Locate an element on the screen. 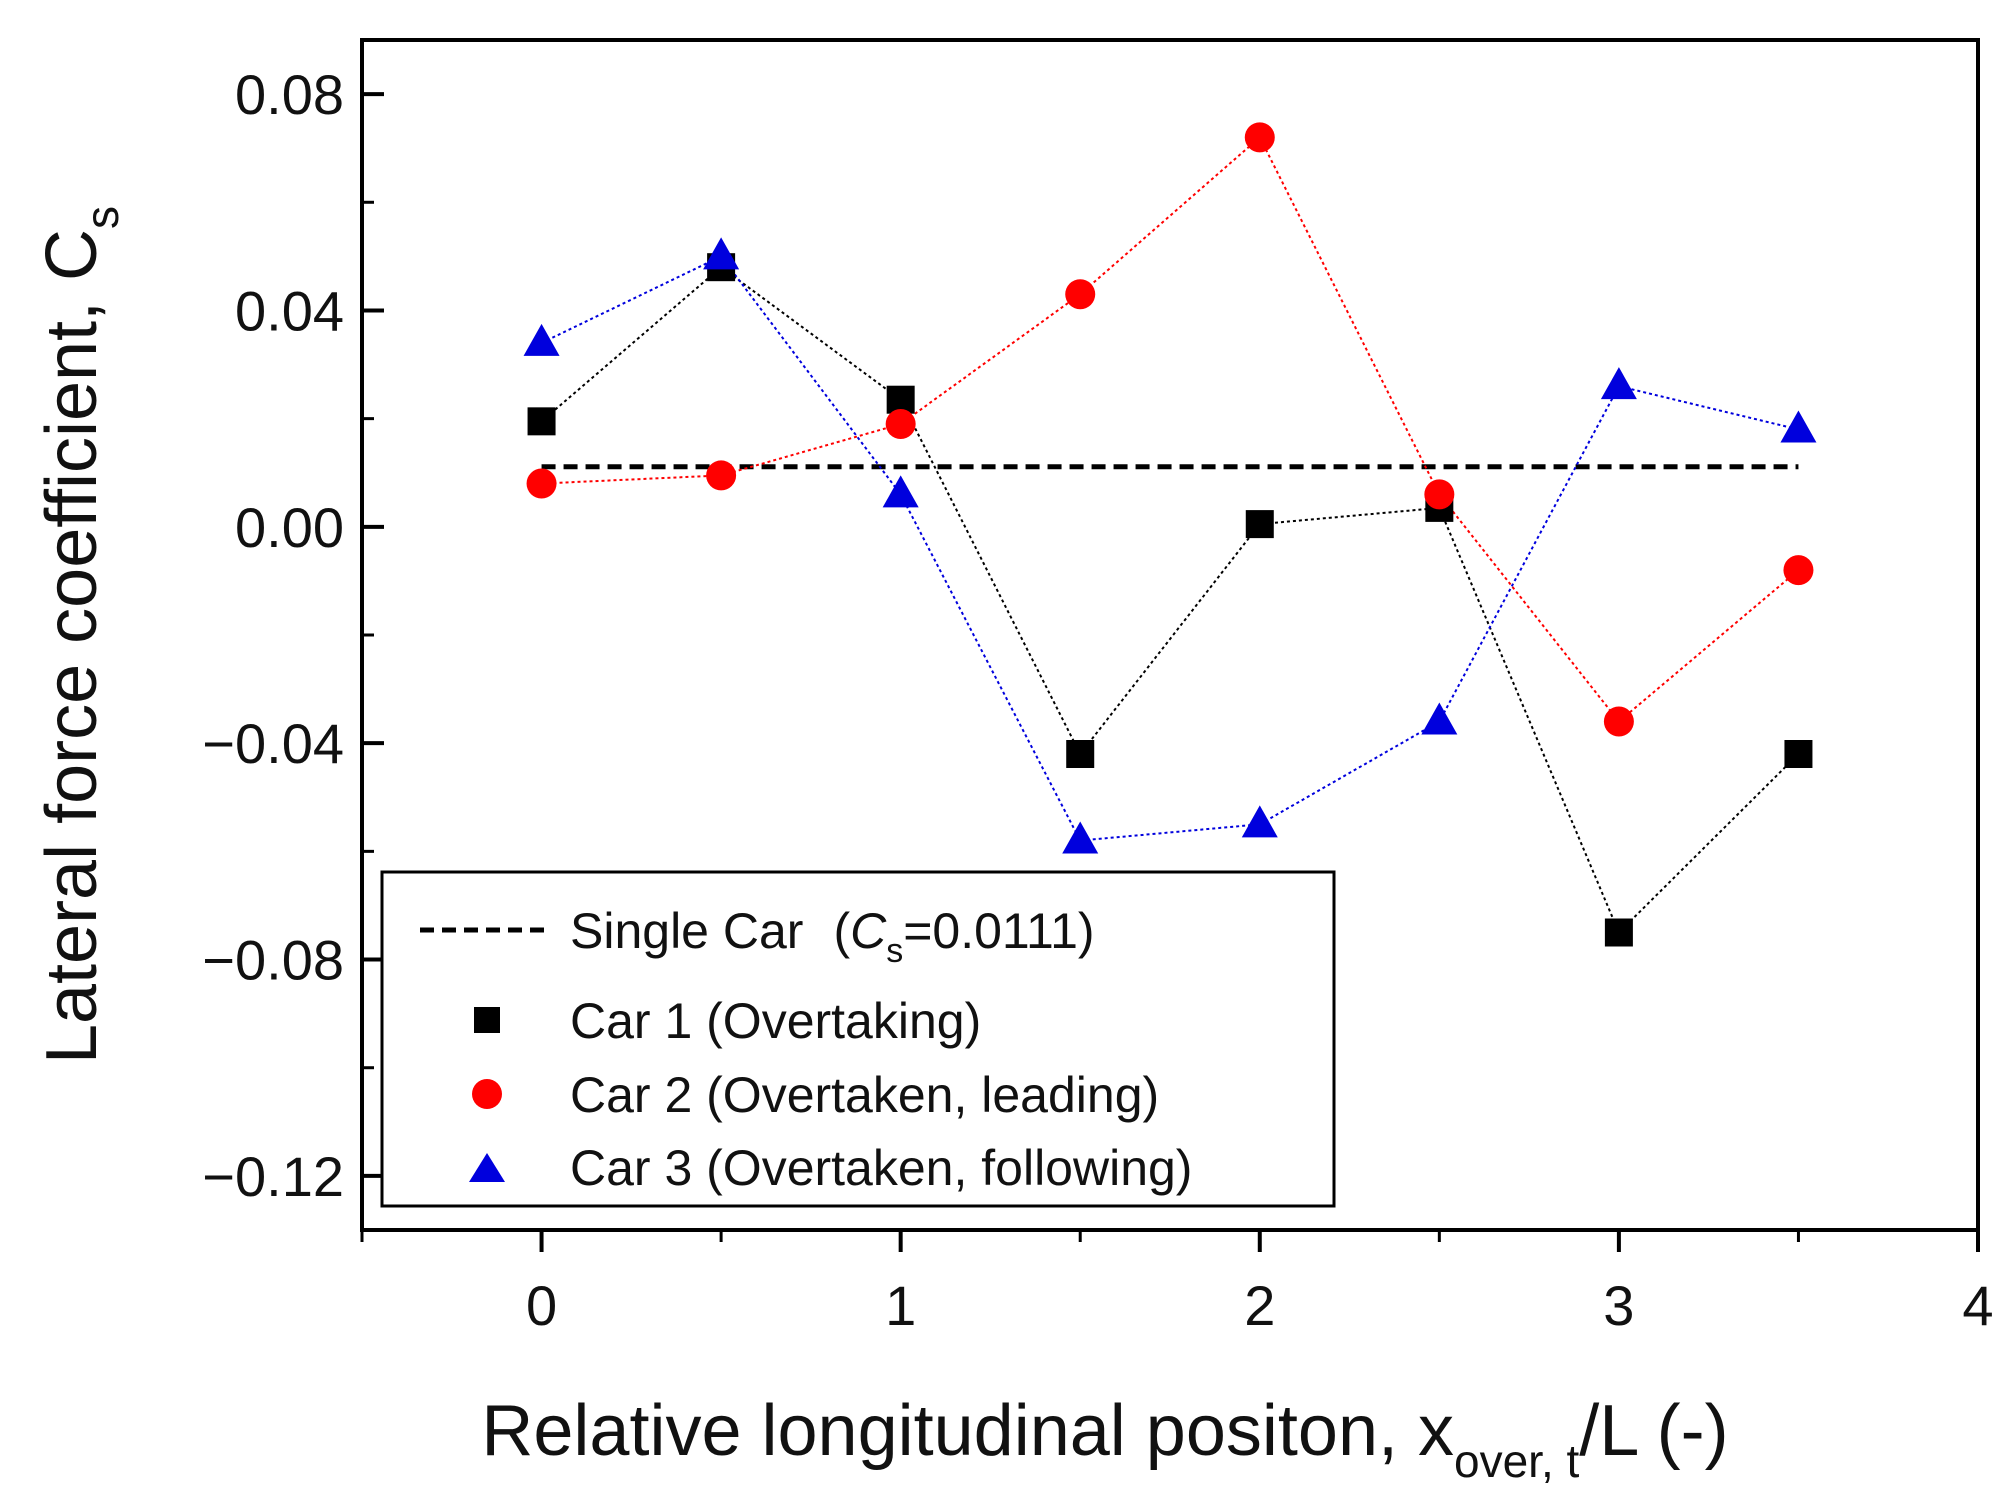 The image size is (2007, 1509). legend-car1-marker is located at coordinates (487, 1020).